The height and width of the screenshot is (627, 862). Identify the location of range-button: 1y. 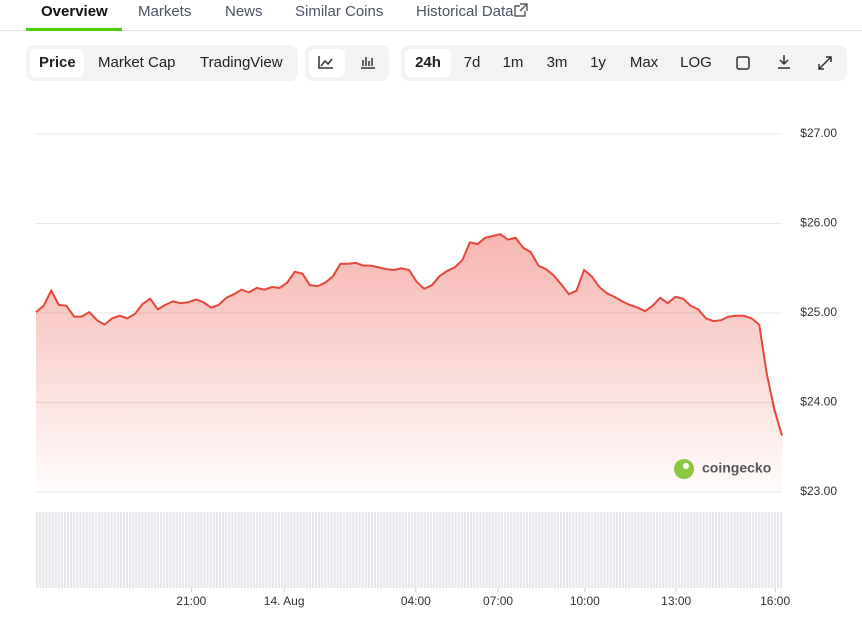
(598, 62).